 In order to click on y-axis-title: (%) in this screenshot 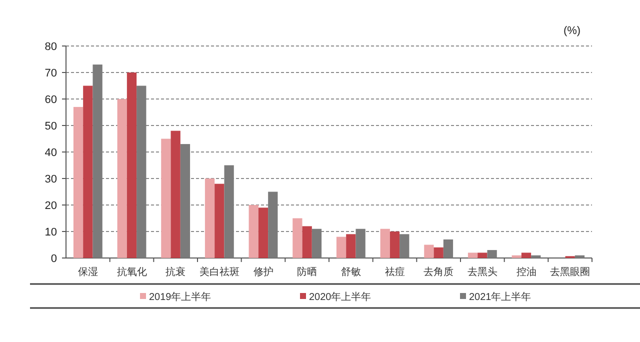, I will do `click(572, 31)`.